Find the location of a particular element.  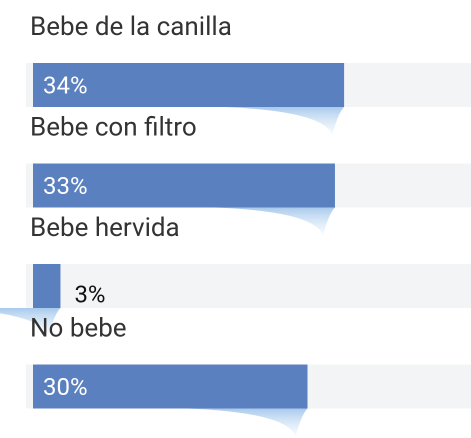

category-label: No bebe is located at coordinates (78, 328).